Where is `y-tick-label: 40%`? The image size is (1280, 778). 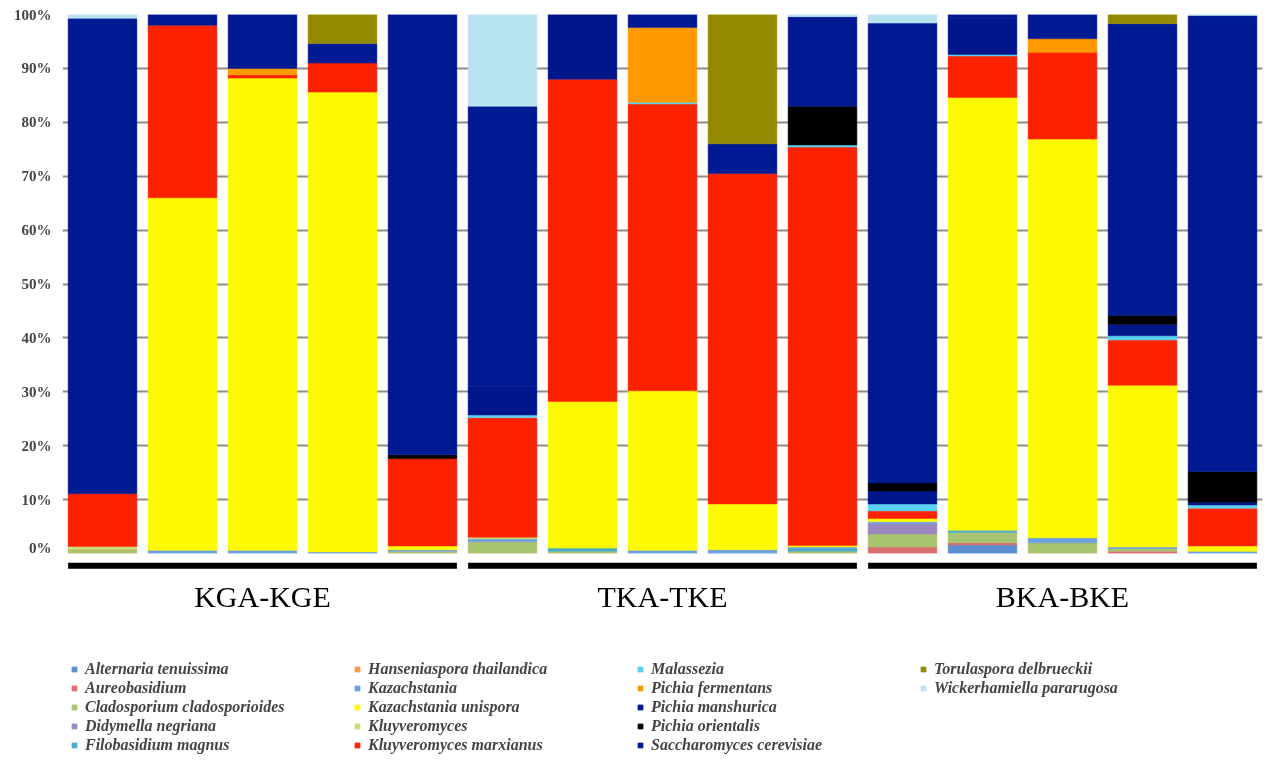
y-tick-label: 40% is located at coordinates (36, 337).